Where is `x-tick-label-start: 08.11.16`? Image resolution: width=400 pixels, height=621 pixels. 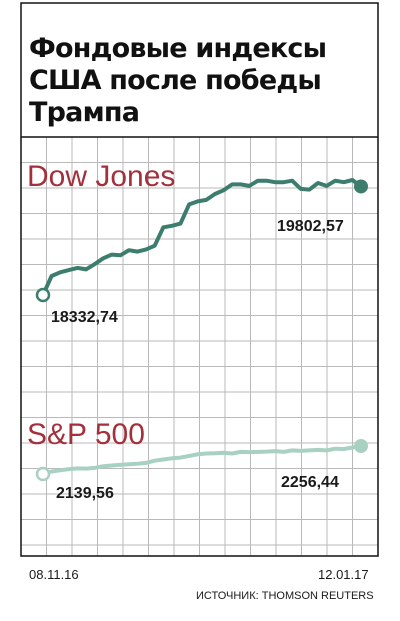 x-tick-label-start: 08.11.16 is located at coordinates (54, 574).